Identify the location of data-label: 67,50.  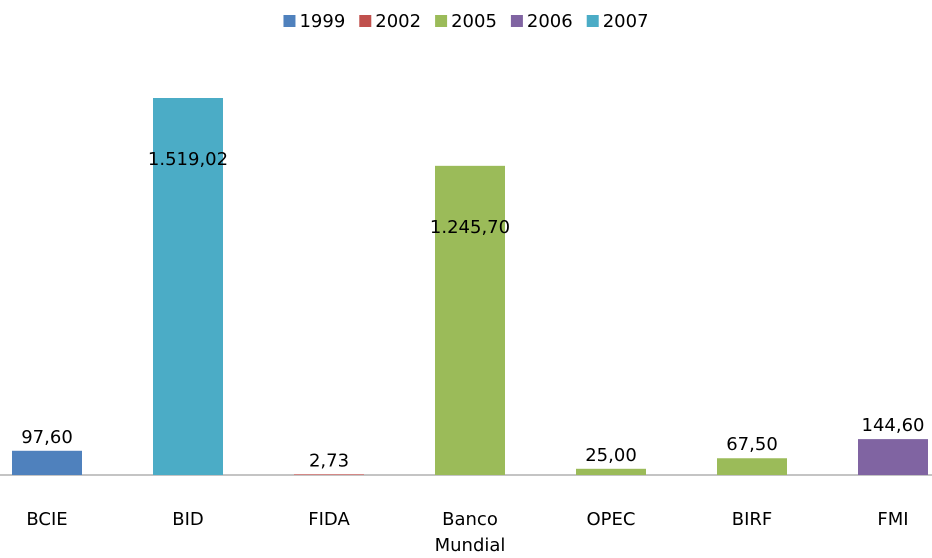
(752, 444).